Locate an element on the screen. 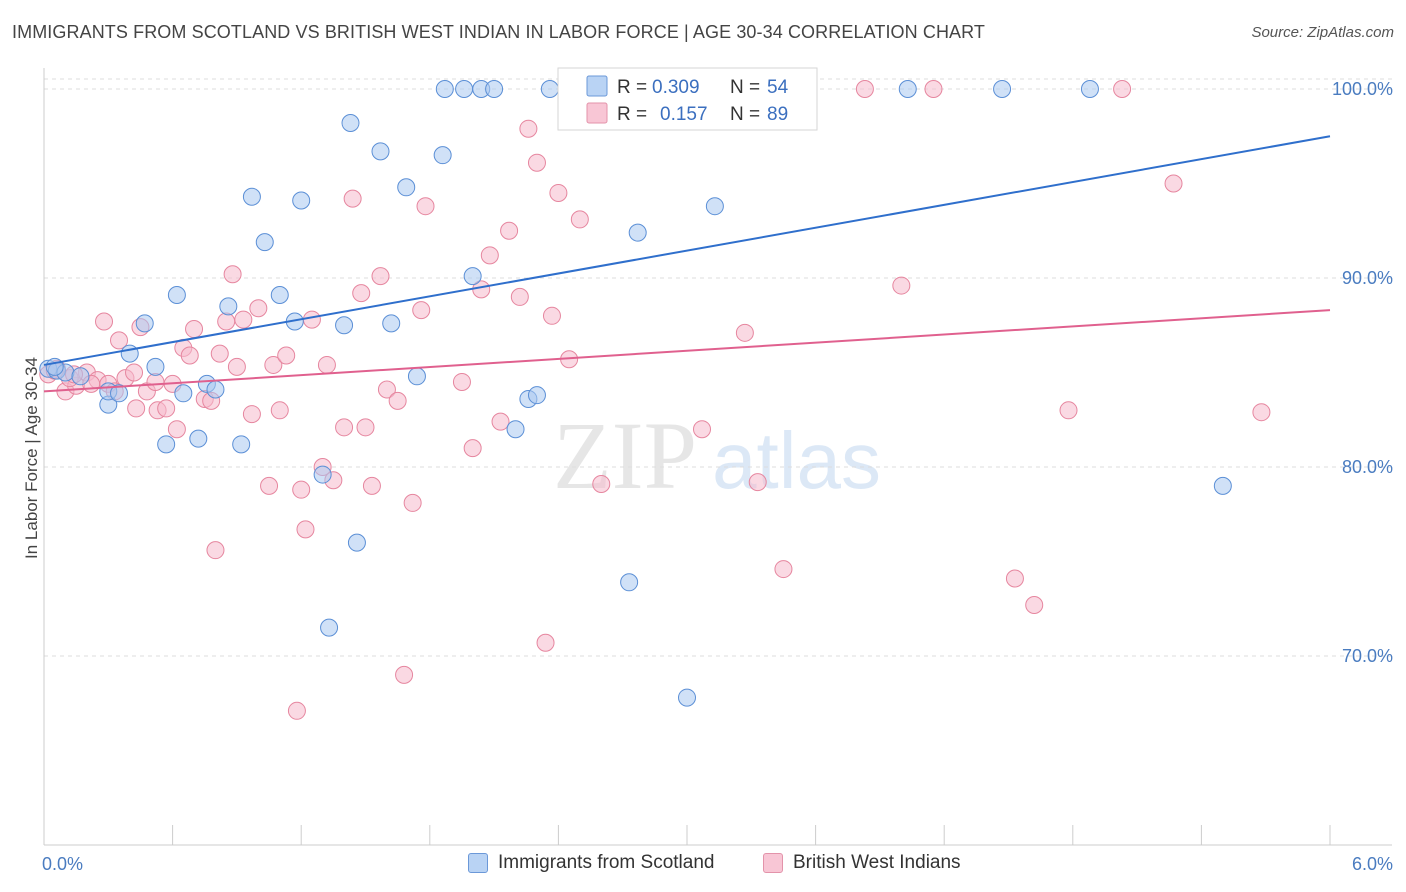 This screenshot has width=1406, height=892. watermark: ZIP atlas is located at coordinates (717, 455).